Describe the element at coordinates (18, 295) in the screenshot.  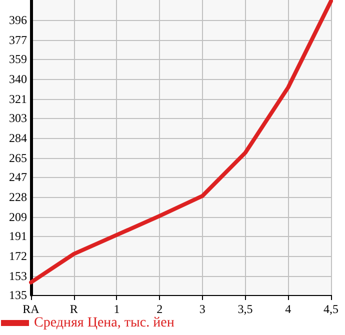
I see `y-tick-label: 135` at that location.